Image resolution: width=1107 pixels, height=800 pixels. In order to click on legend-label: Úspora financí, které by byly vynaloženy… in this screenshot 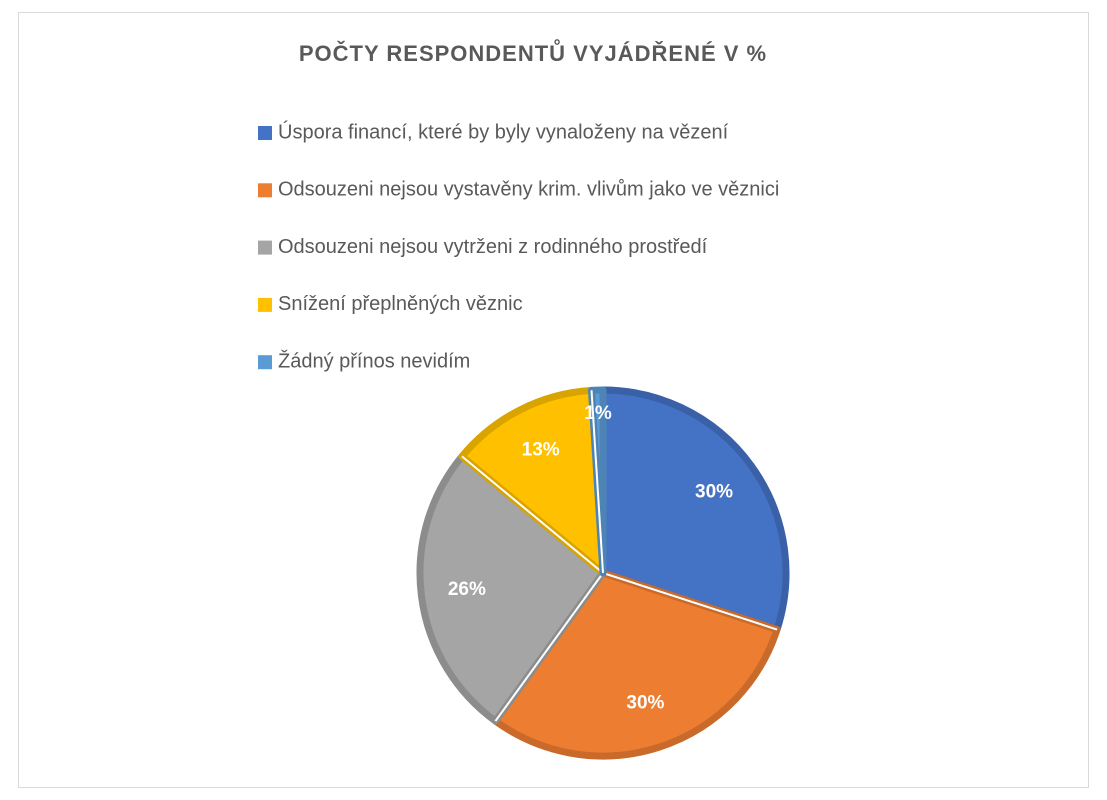, I will do `click(503, 131)`.